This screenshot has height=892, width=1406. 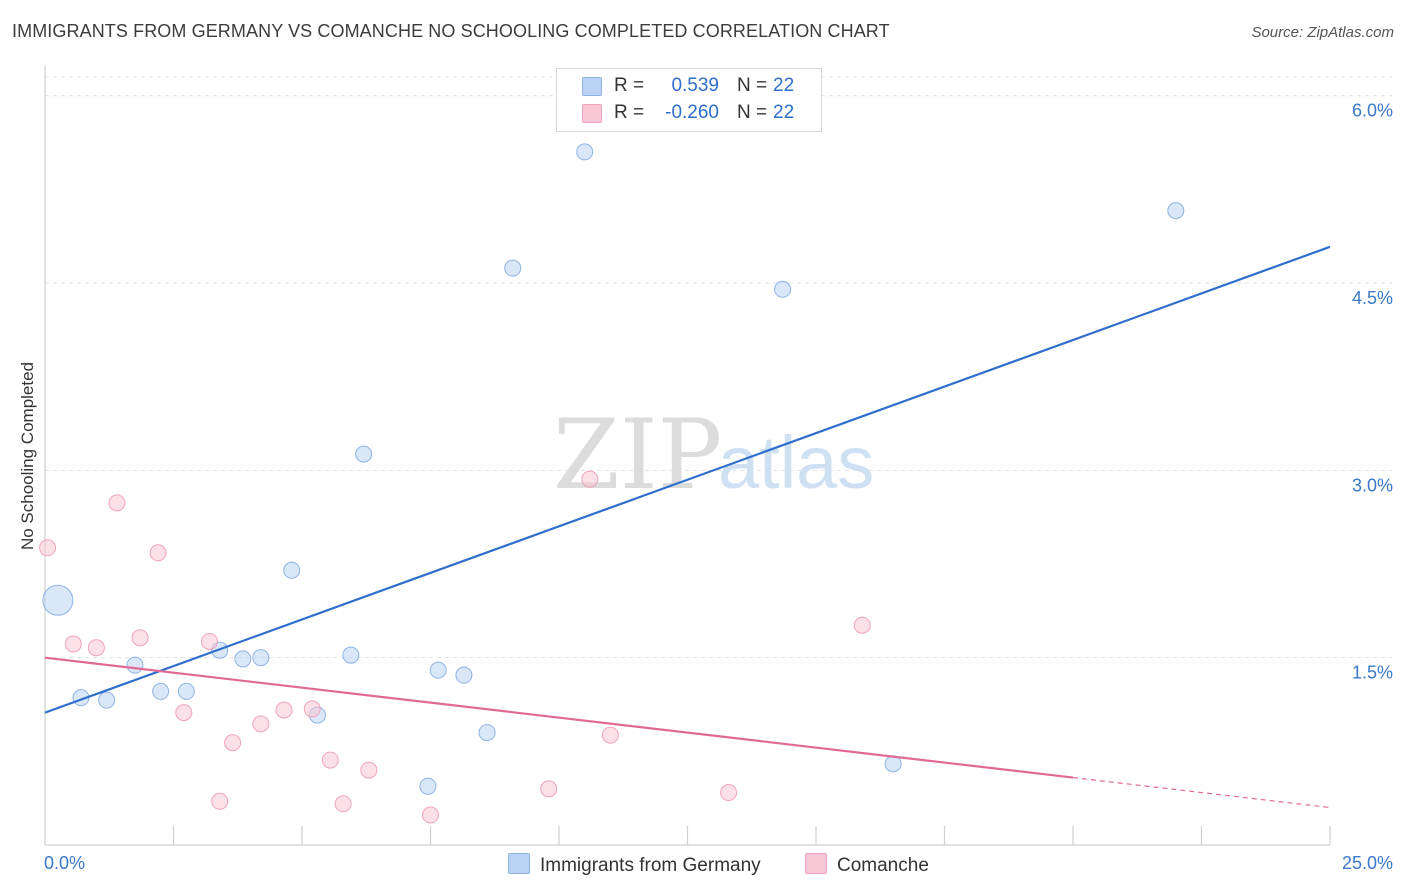 I want to click on bottom-legend-comanche: Comanche, so click(x=867, y=865).